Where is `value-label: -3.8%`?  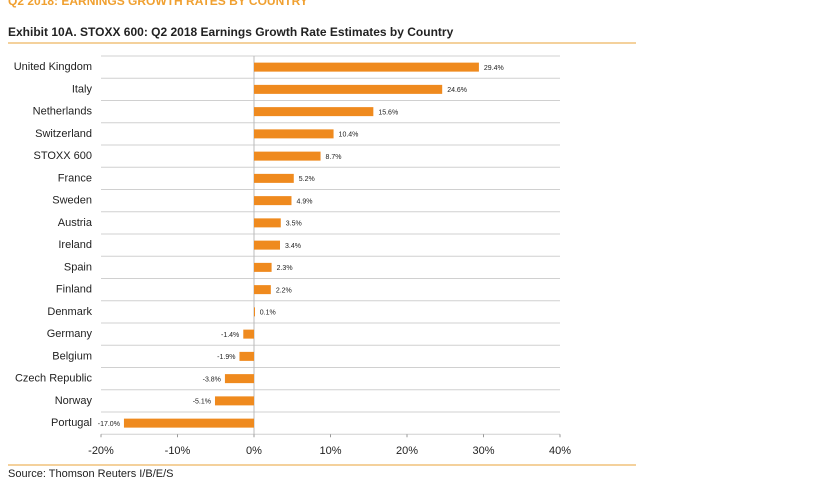 value-label: -3.8% is located at coordinates (212, 379).